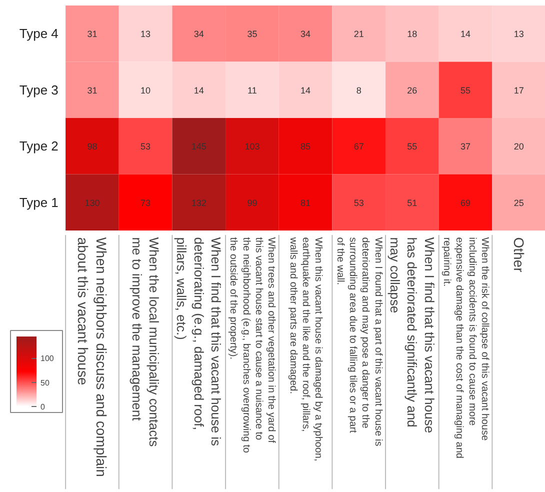 The width and height of the screenshot is (545, 492). I want to click on x-tick-label: Other, so click(518, 255).